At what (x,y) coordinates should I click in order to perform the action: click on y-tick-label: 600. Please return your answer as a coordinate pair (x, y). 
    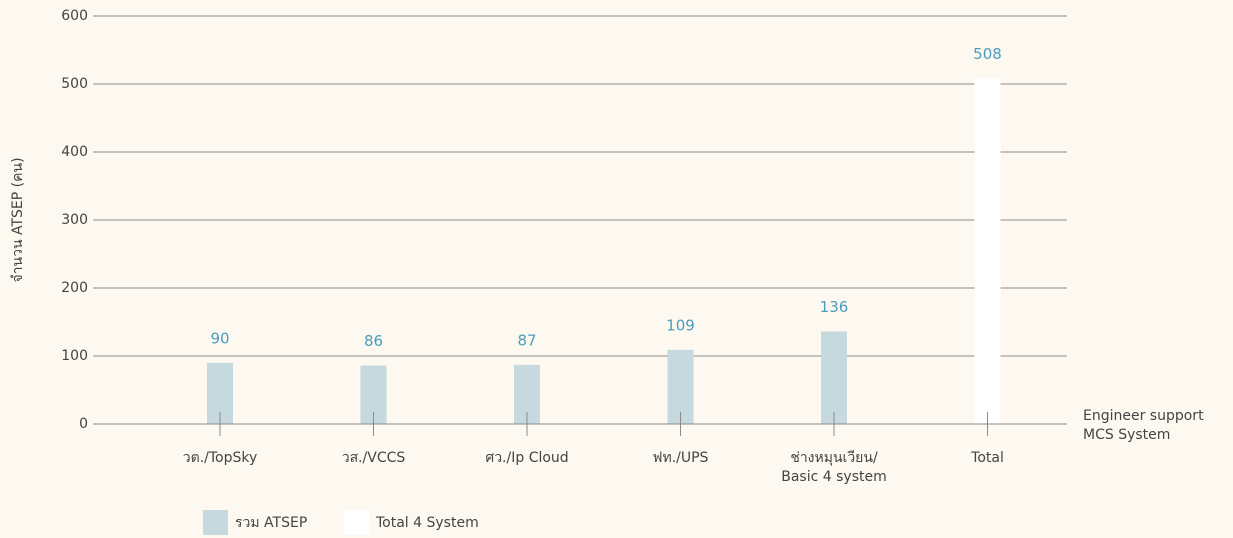
    Looking at the image, I should click on (74, 16).